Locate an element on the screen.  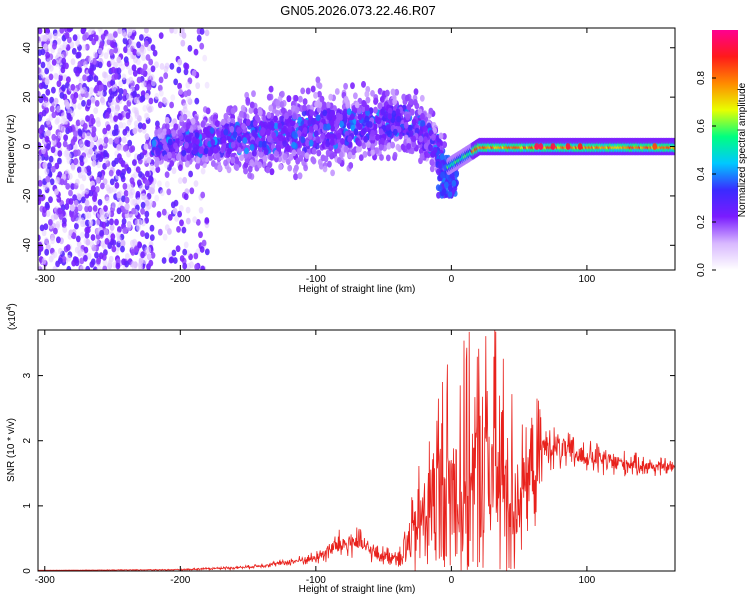
y-tick-label: 0 is located at coordinates (27, 571).